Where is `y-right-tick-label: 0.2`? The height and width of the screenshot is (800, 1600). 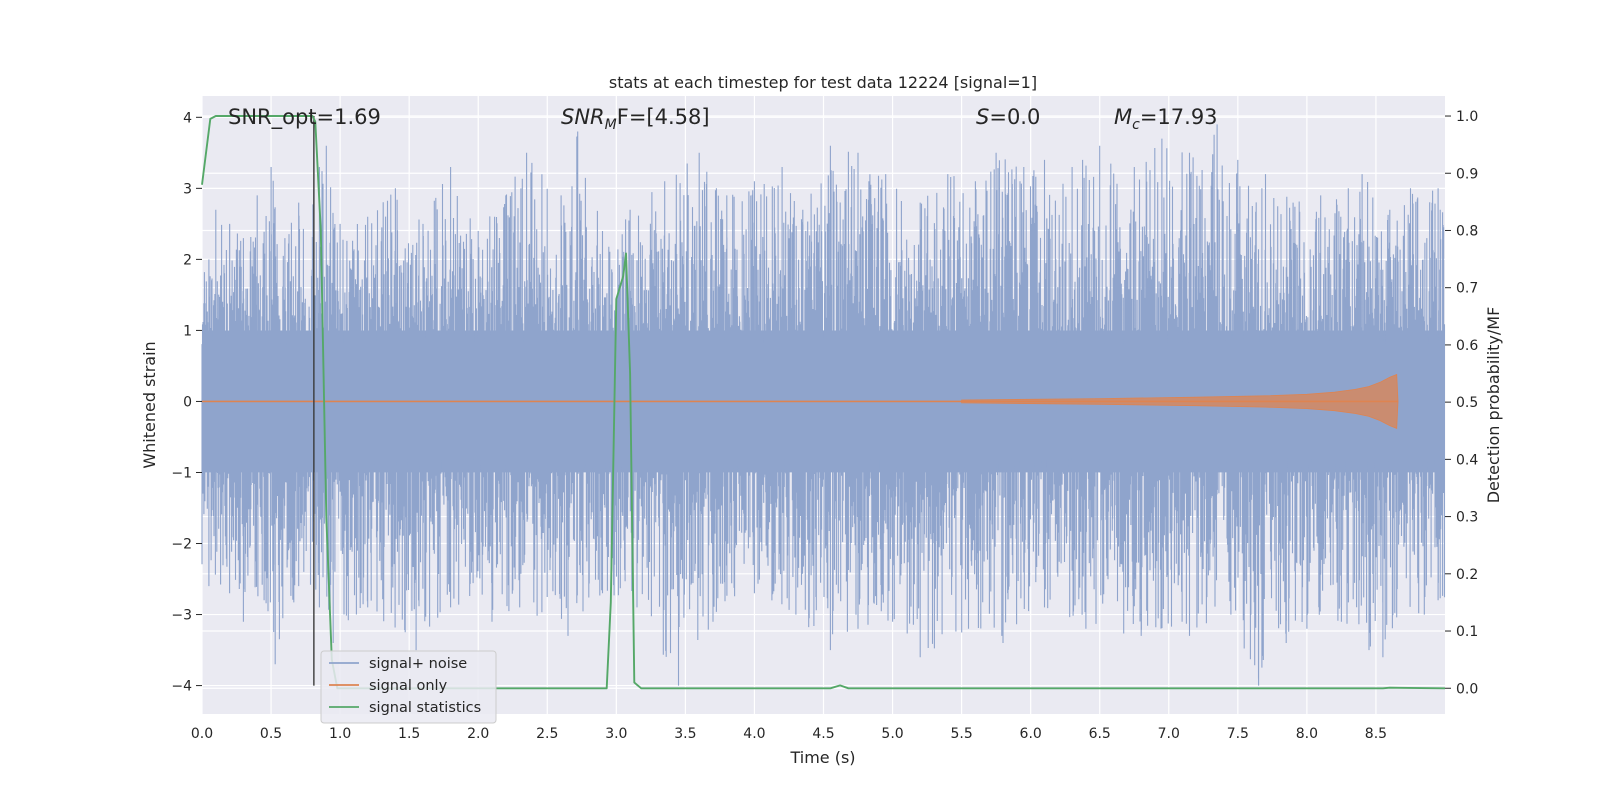
y-right-tick-label: 0.2 is located at coordinates (1467, 575).